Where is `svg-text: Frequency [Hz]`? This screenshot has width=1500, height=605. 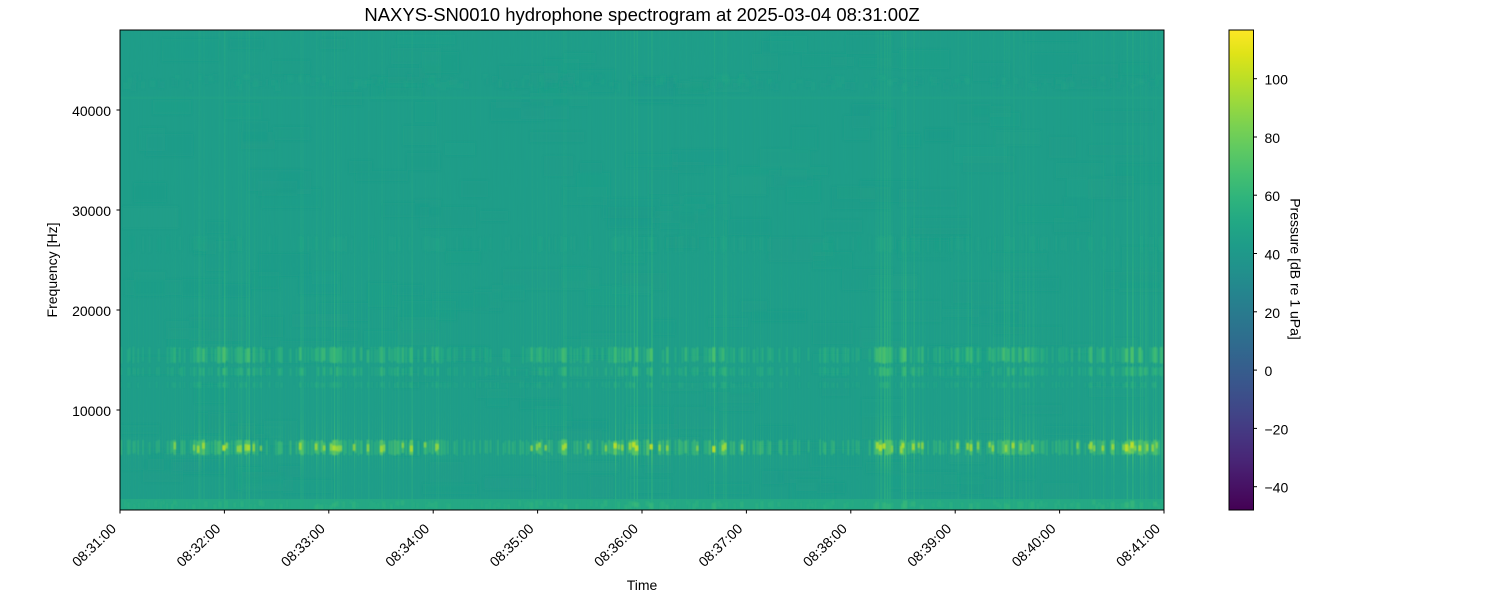
svg-text: Frequency [Hz] is located at coordinates (52, 270).